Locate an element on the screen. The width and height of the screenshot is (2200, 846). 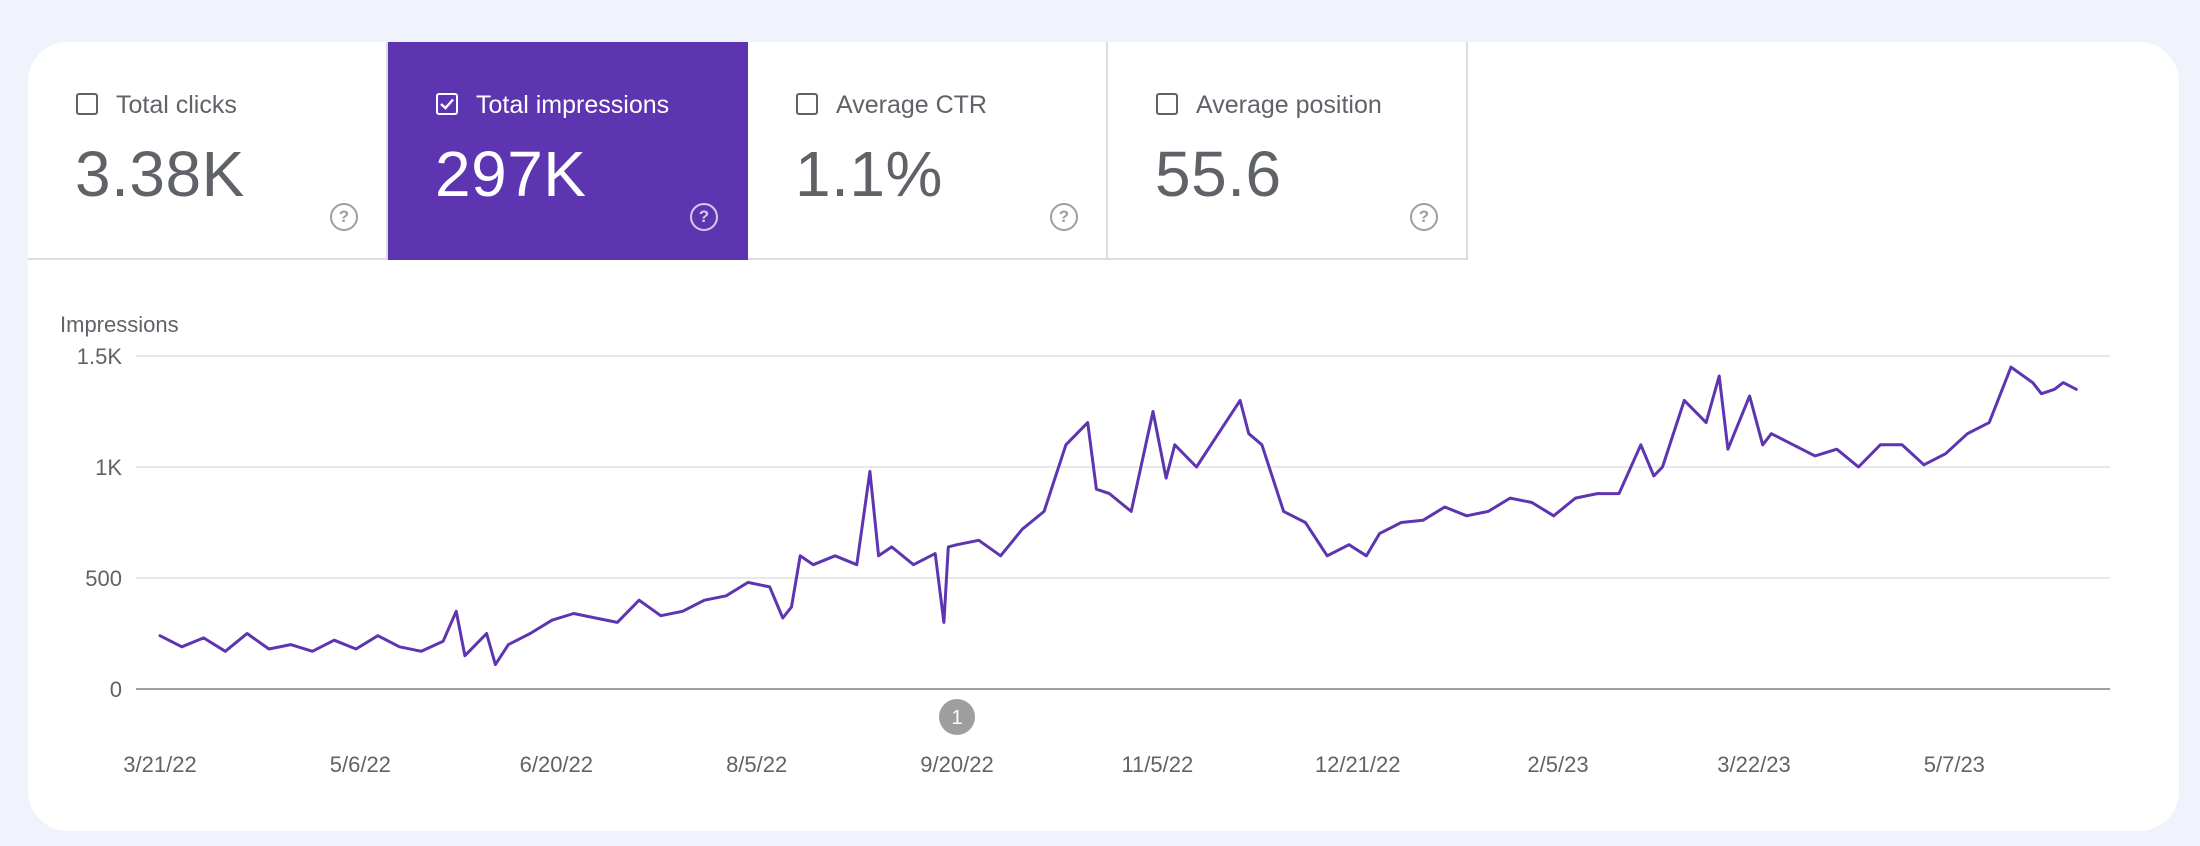
total-clicks-label: Total clicks is located at coordinates (176, 105).